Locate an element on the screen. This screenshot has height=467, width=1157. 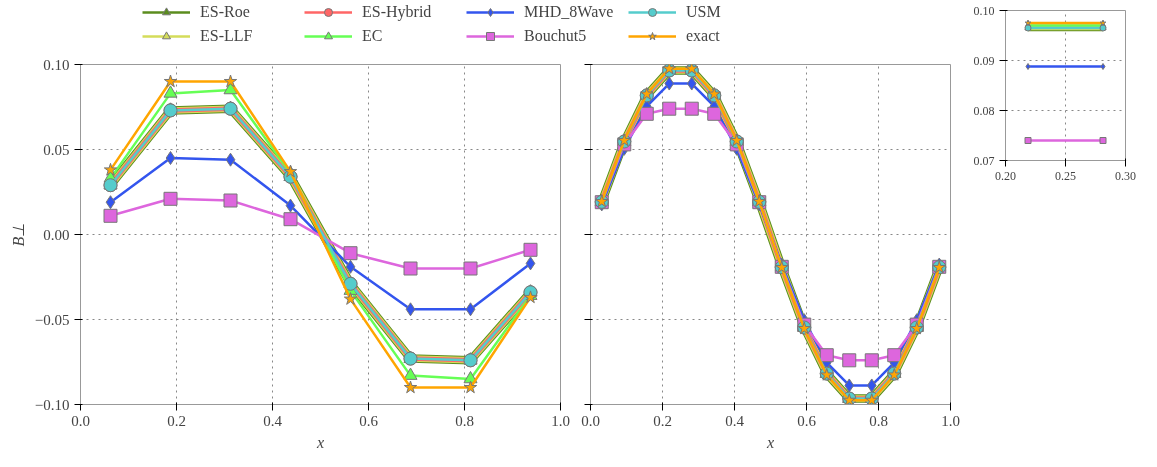
legend-label: ES-LLF is located at coordinates (227, 36).